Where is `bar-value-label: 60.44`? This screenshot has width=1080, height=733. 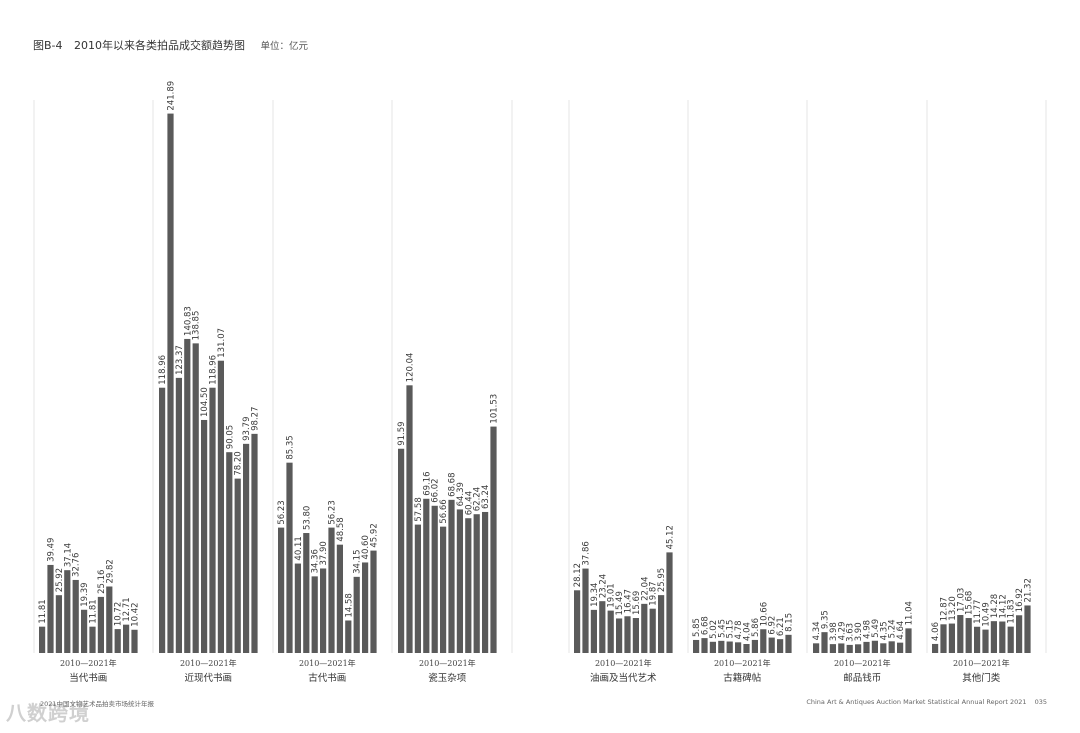
bar-value-label: 60.44 is located at coordinates (469, 503).